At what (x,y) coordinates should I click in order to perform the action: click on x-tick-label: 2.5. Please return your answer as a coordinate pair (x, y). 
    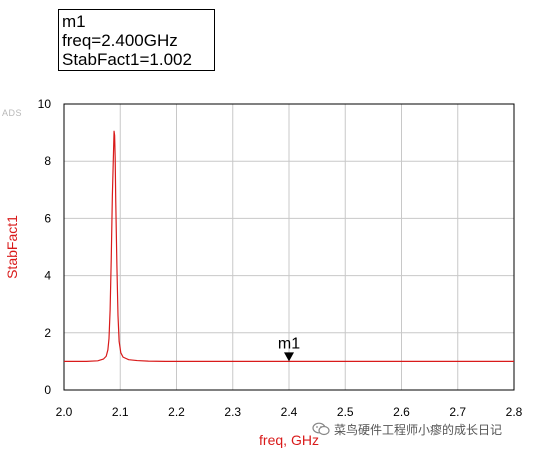
    Looking at the image, I should click on (345, 412).